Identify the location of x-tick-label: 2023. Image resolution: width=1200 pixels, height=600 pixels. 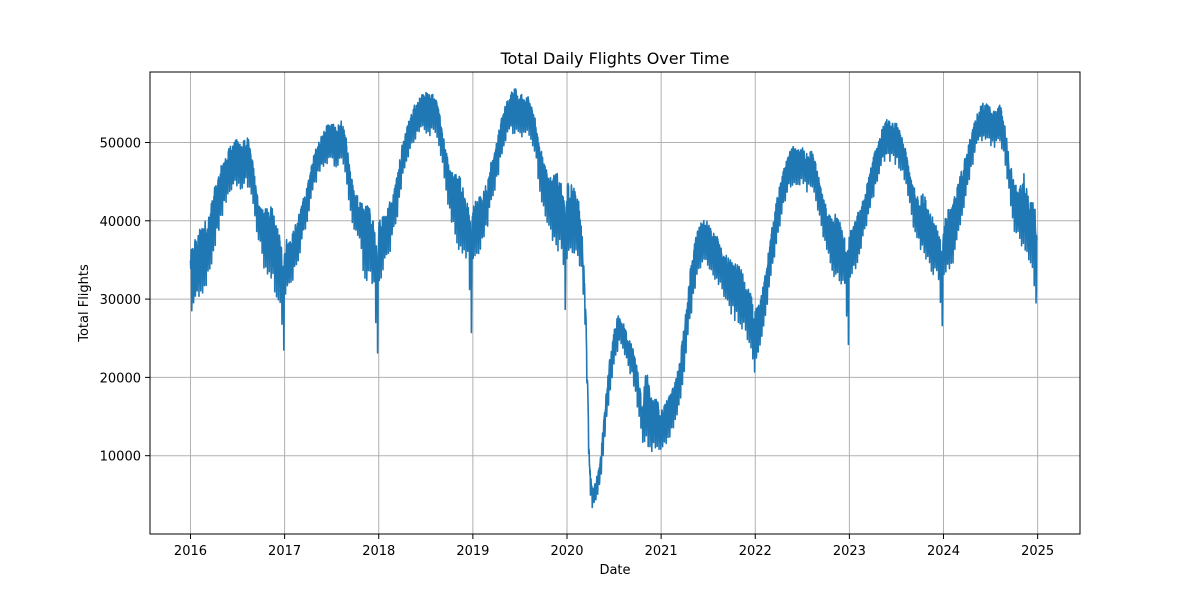
(849, 551).